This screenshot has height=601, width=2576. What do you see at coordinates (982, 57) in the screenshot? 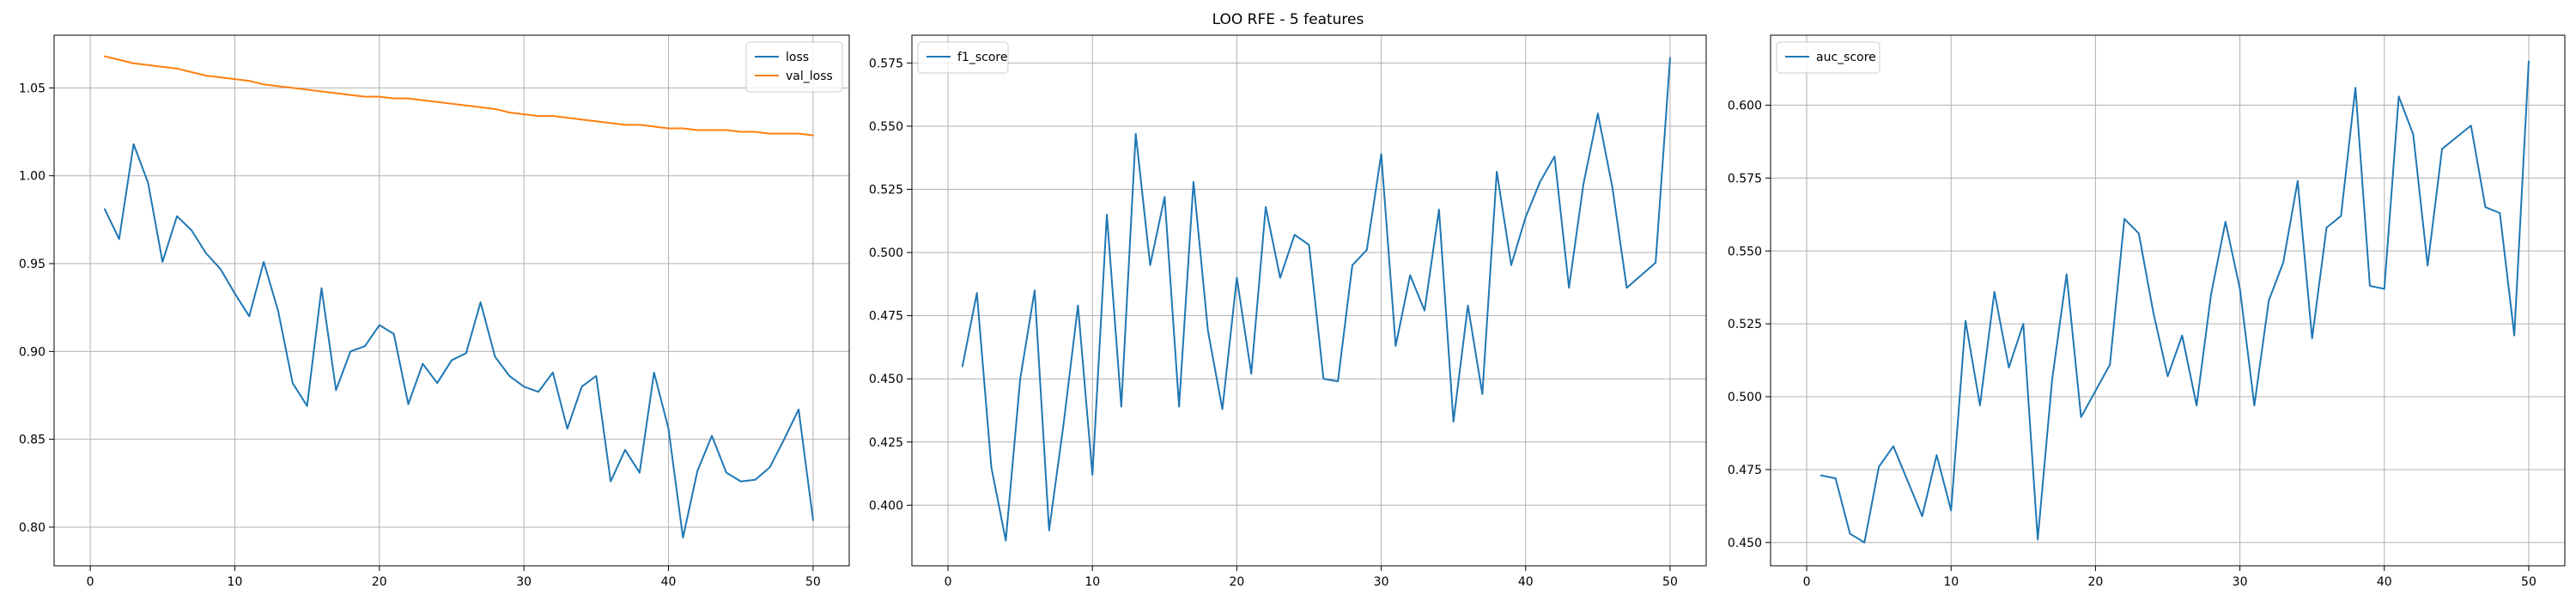
I see `legend-label: f1_score` at bounding box center [982, 57].